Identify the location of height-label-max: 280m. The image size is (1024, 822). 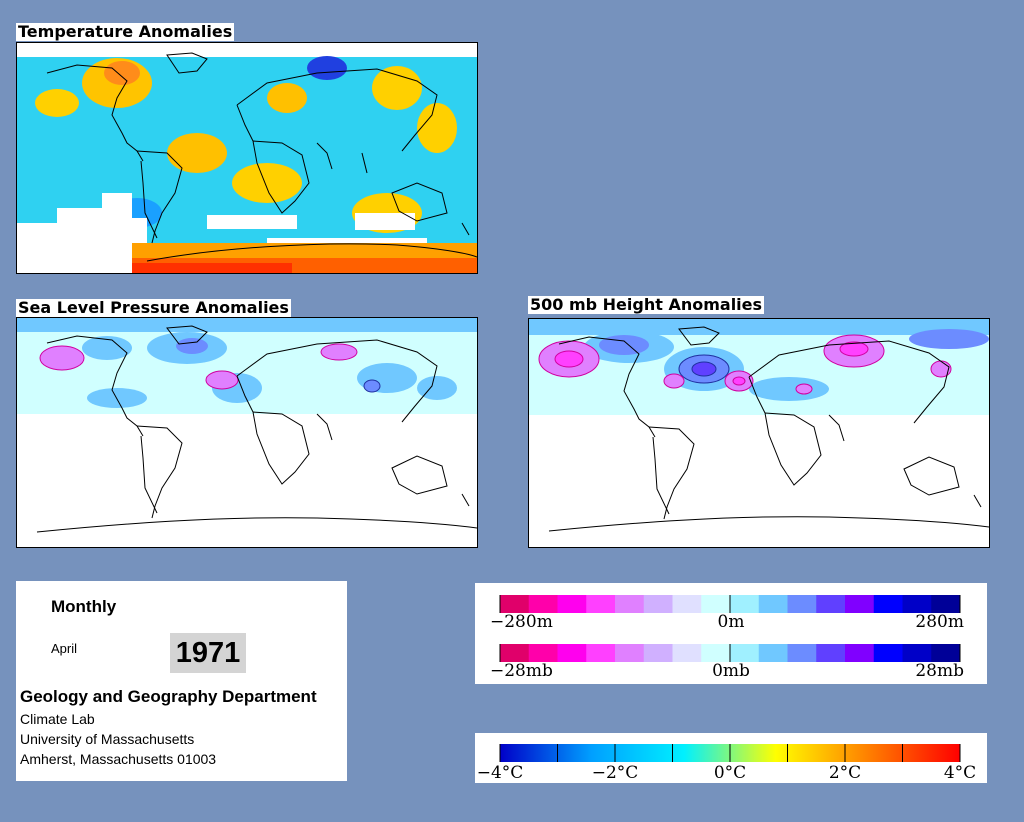
(939, 622).